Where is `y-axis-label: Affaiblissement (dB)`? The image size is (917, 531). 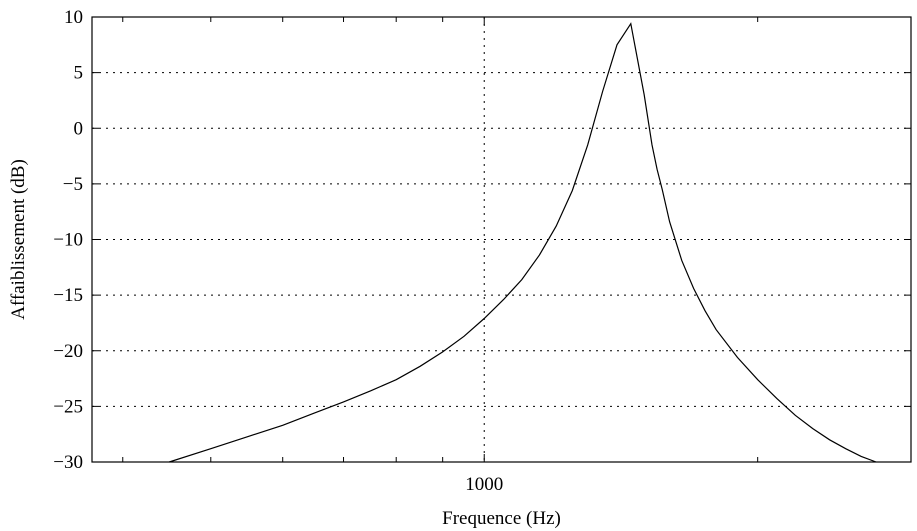 y-axis-label: Affaiblissement (dB) is located at coordinates (18, 239).